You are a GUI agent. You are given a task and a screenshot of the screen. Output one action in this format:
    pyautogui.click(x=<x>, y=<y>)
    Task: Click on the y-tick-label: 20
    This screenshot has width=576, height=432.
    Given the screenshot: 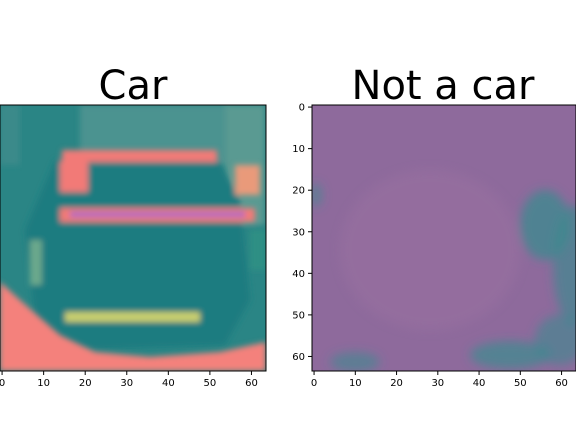 What is the action you would take?
    pyautogui.click(x=298, y=191)
    